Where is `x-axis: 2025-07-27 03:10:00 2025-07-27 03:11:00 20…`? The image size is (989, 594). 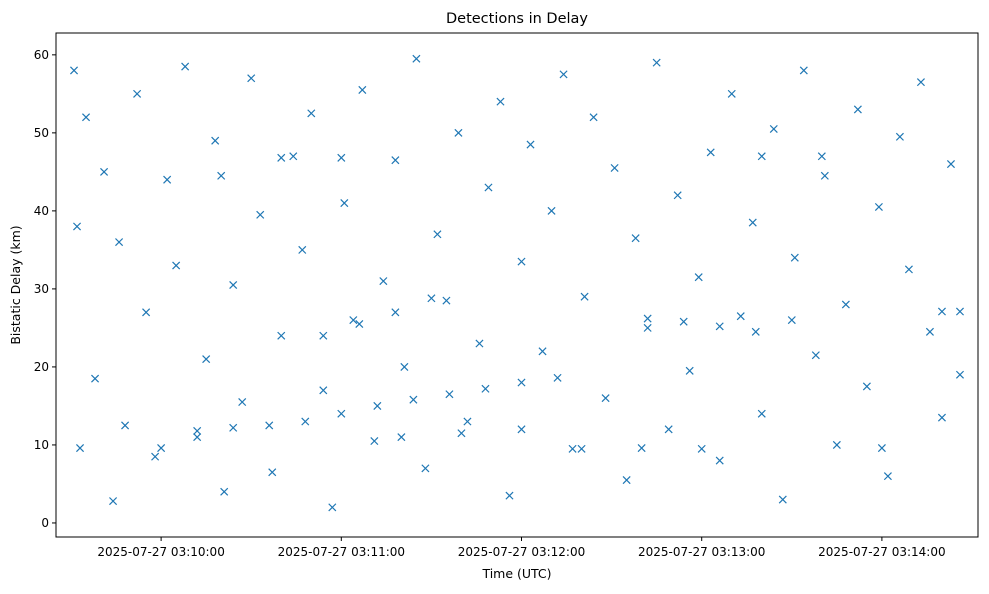
x-axis: 2025-07-27 03:10:00 2025-07-27 03:11:00 20… is located at coordinates (521, 548).